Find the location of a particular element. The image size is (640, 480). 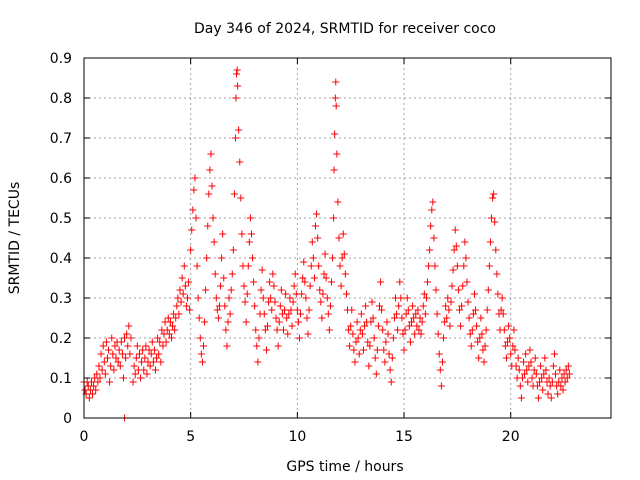

y-axis-label: SRMTID / TECUs is located at coordinates (15, 238).